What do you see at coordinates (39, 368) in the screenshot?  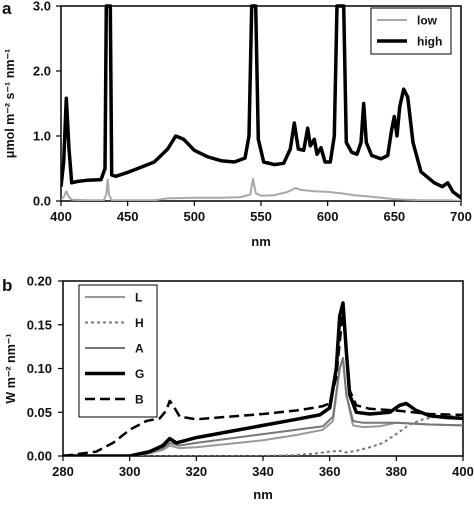 I see `panel-b-y-tick-label-0-1: 0.10` at bounding box center [39, 368].